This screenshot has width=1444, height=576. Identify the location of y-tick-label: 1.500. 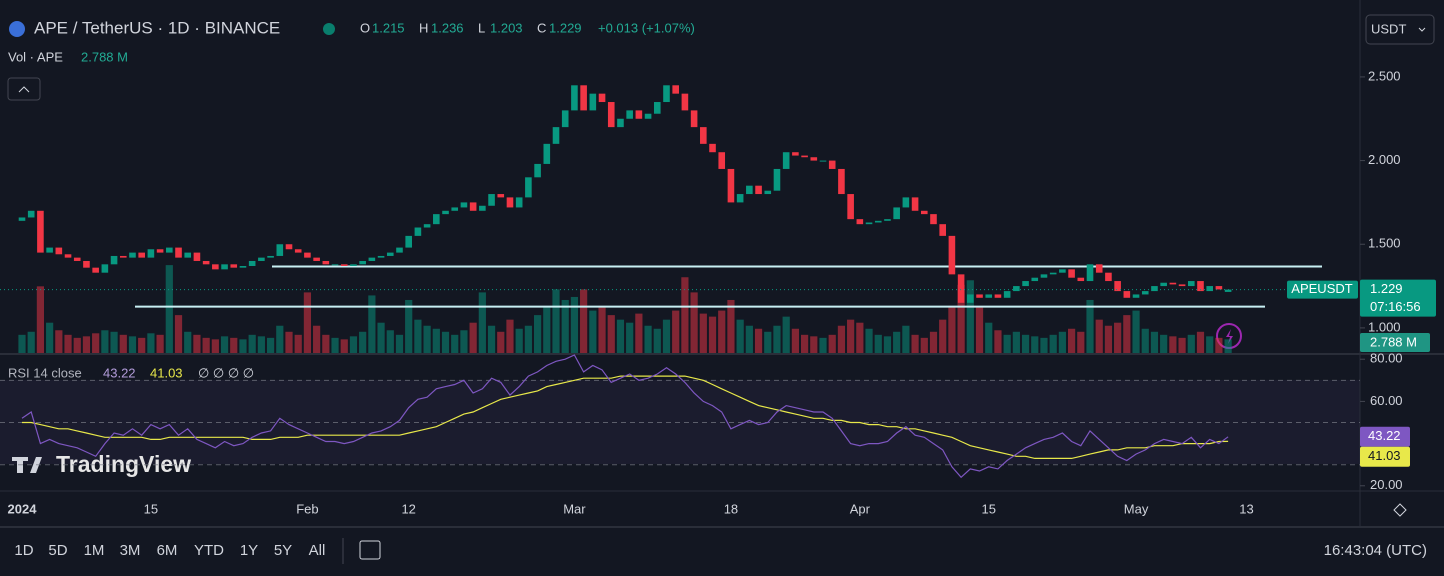
(1384, 243).